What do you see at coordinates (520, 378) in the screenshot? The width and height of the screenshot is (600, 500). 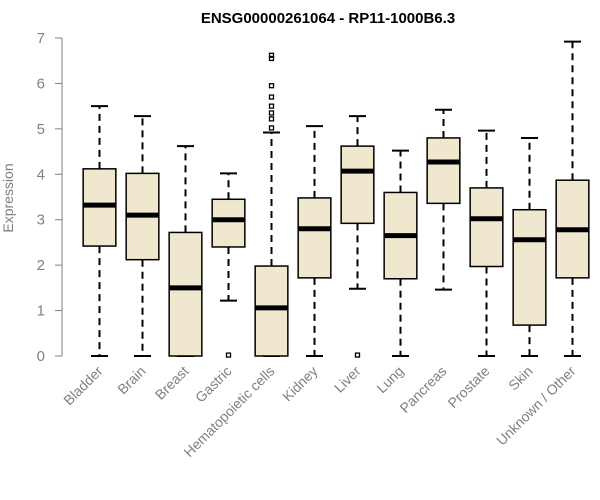 I see `x-tick-label: Skin` at bounding box center [520, 378].